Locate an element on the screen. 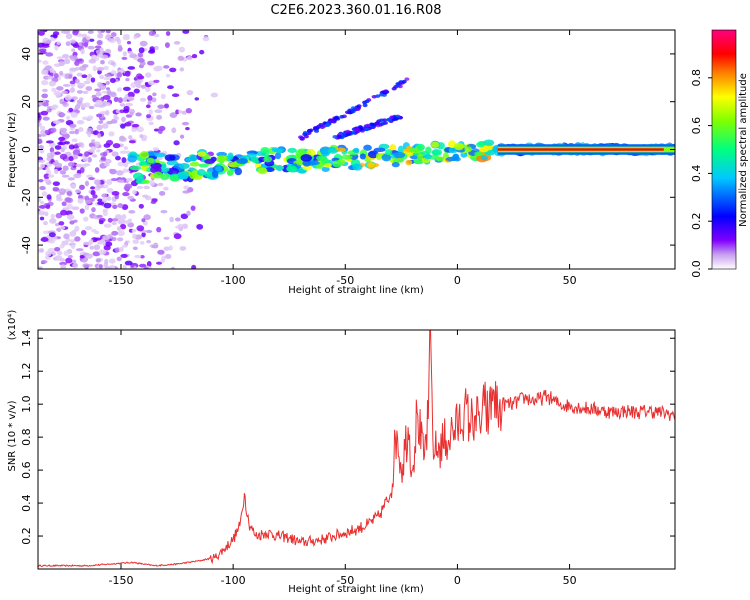  spectrogram-x-tick-label: 50 is located at coordinates (570, 280).